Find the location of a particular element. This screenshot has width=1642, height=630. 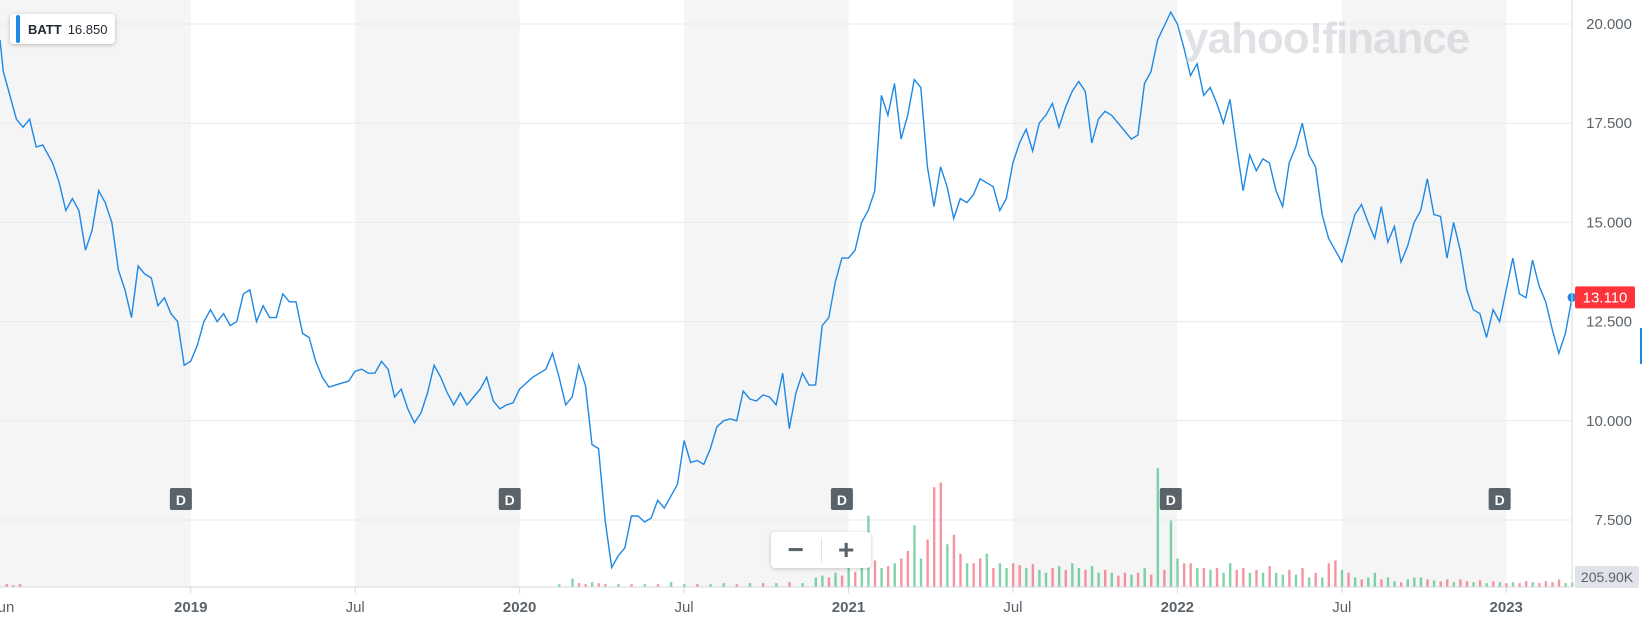

y-tick-label: 7.500 is located at coordinates (1613, 520).